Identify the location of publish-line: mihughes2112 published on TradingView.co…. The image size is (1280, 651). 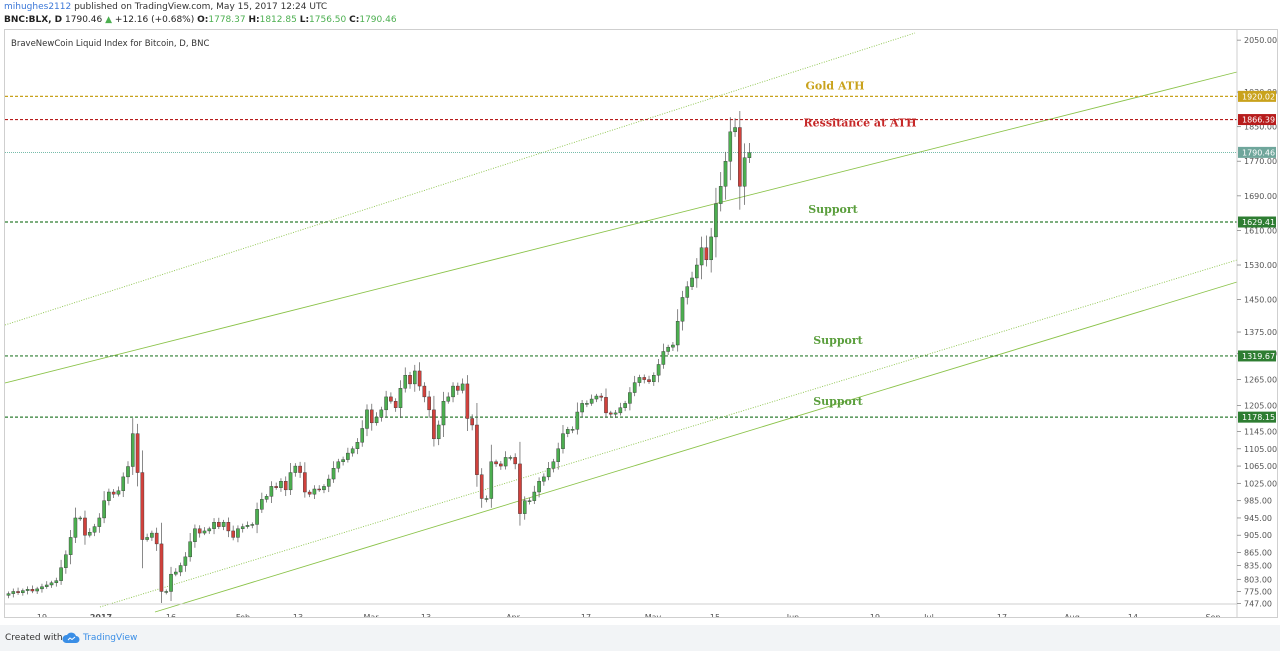
(165, 7).